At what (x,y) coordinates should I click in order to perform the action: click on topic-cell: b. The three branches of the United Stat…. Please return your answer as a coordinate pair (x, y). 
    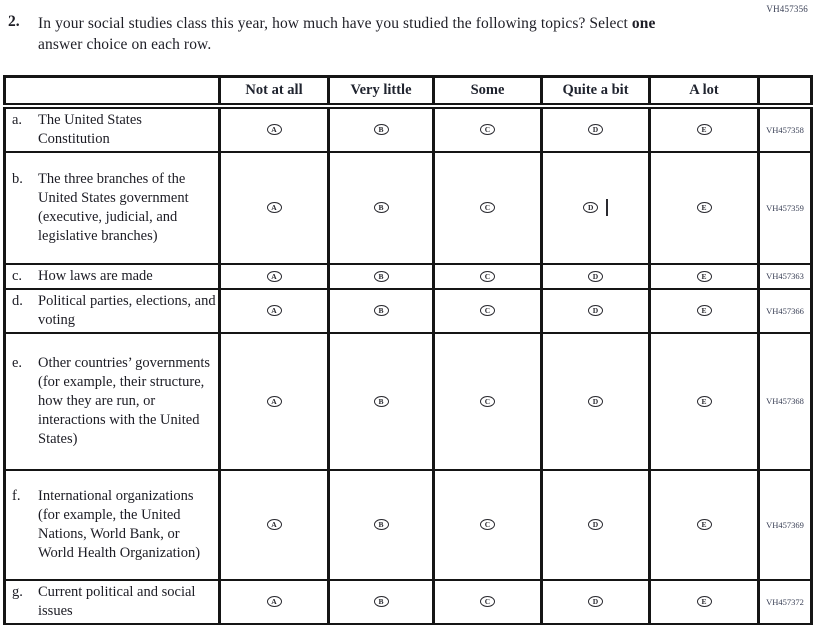
    Looking at the image, I should click on (112, 207).